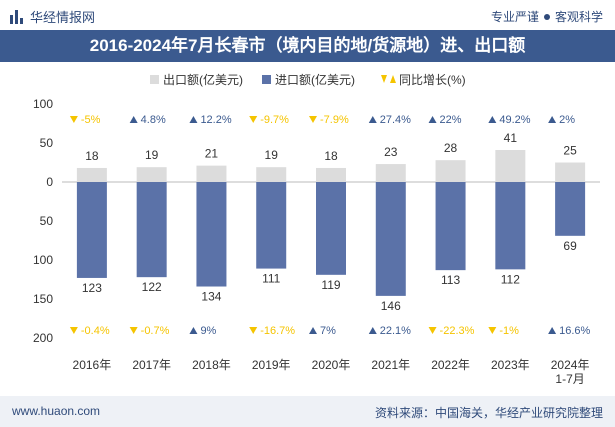  Describe the element at coordinates (212, 154) in the screenshot. I see `export-value-label: 21` at that location.